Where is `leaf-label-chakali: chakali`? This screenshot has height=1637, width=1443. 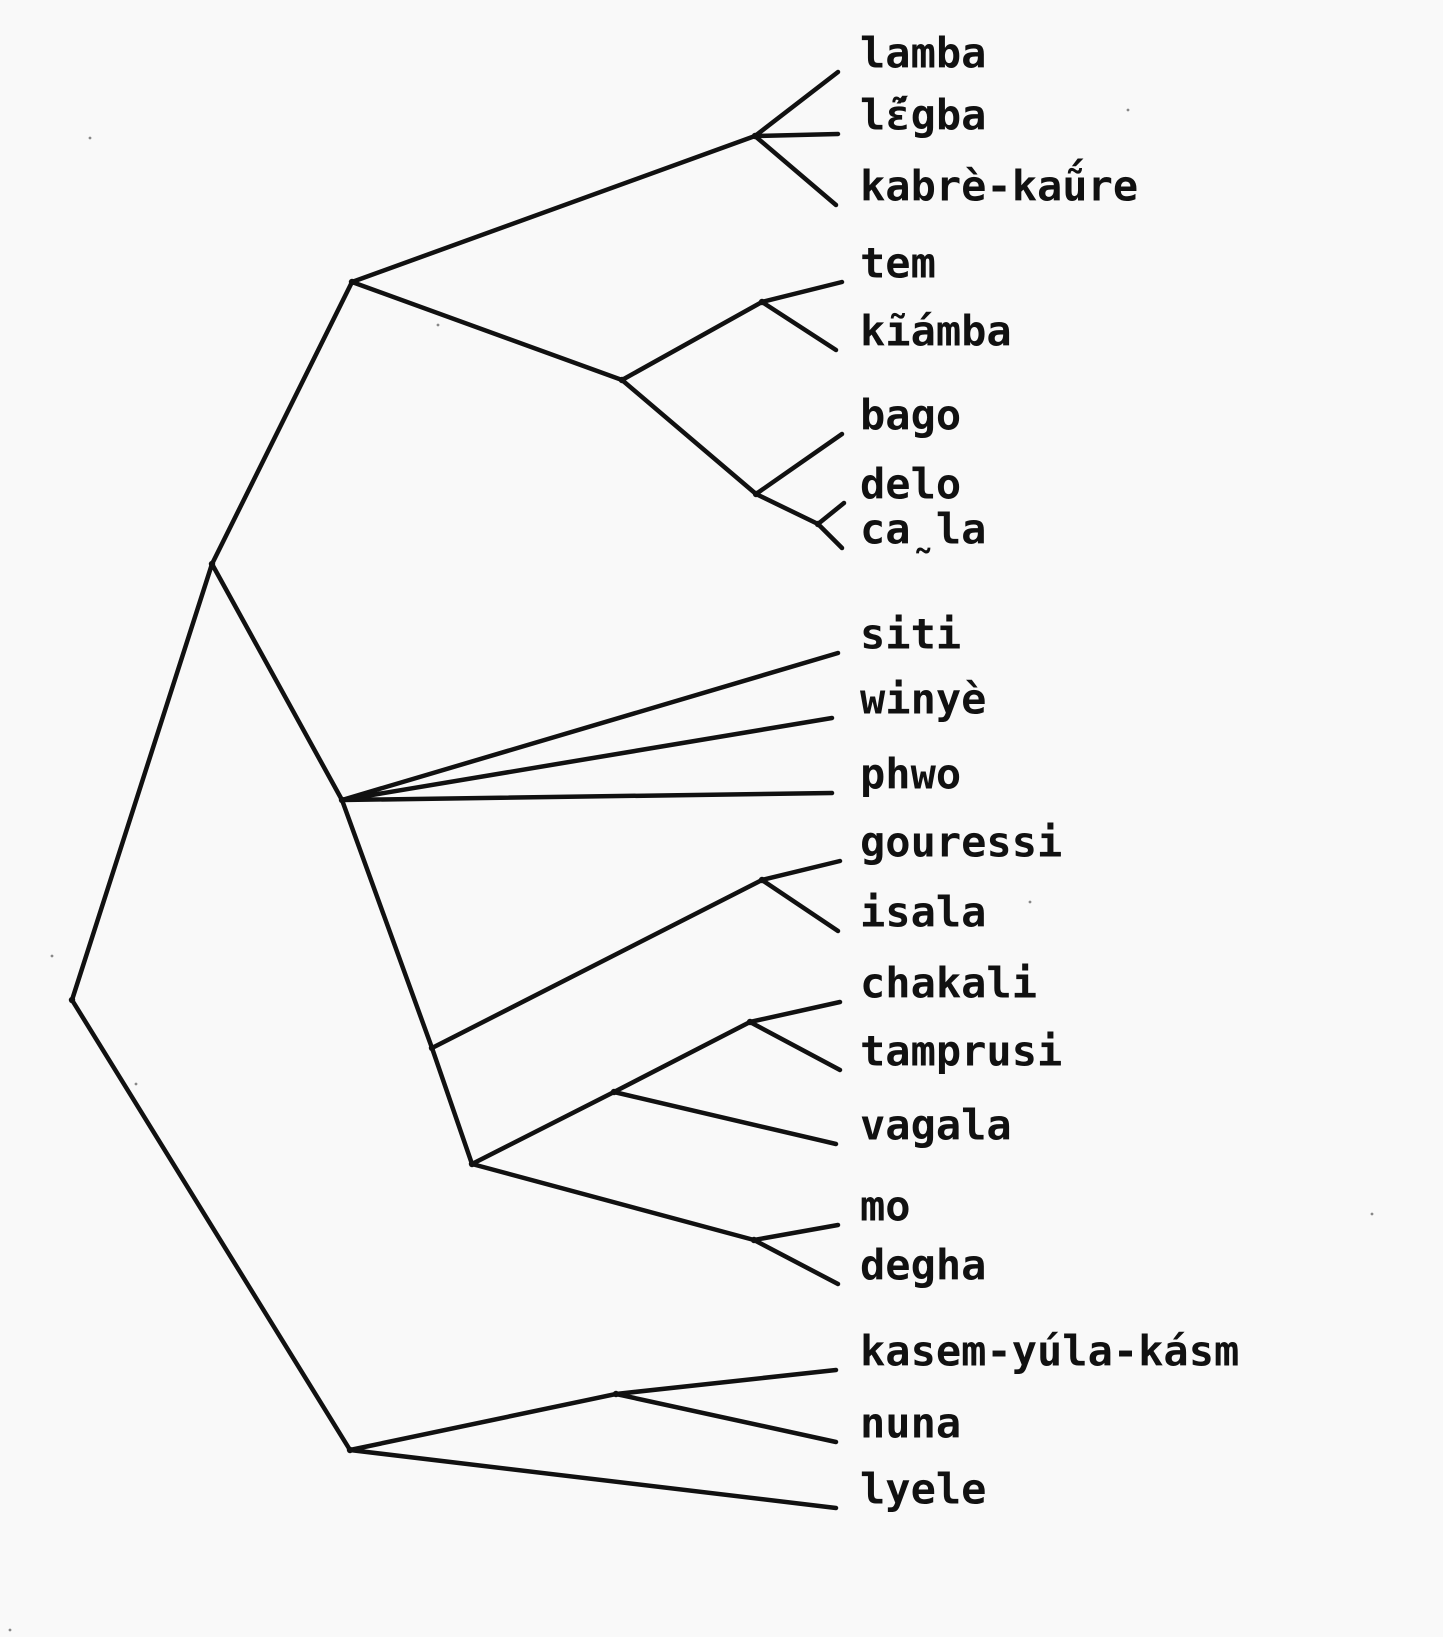
leaf-label-chakali: chakali is located at coordinates (948, 983).